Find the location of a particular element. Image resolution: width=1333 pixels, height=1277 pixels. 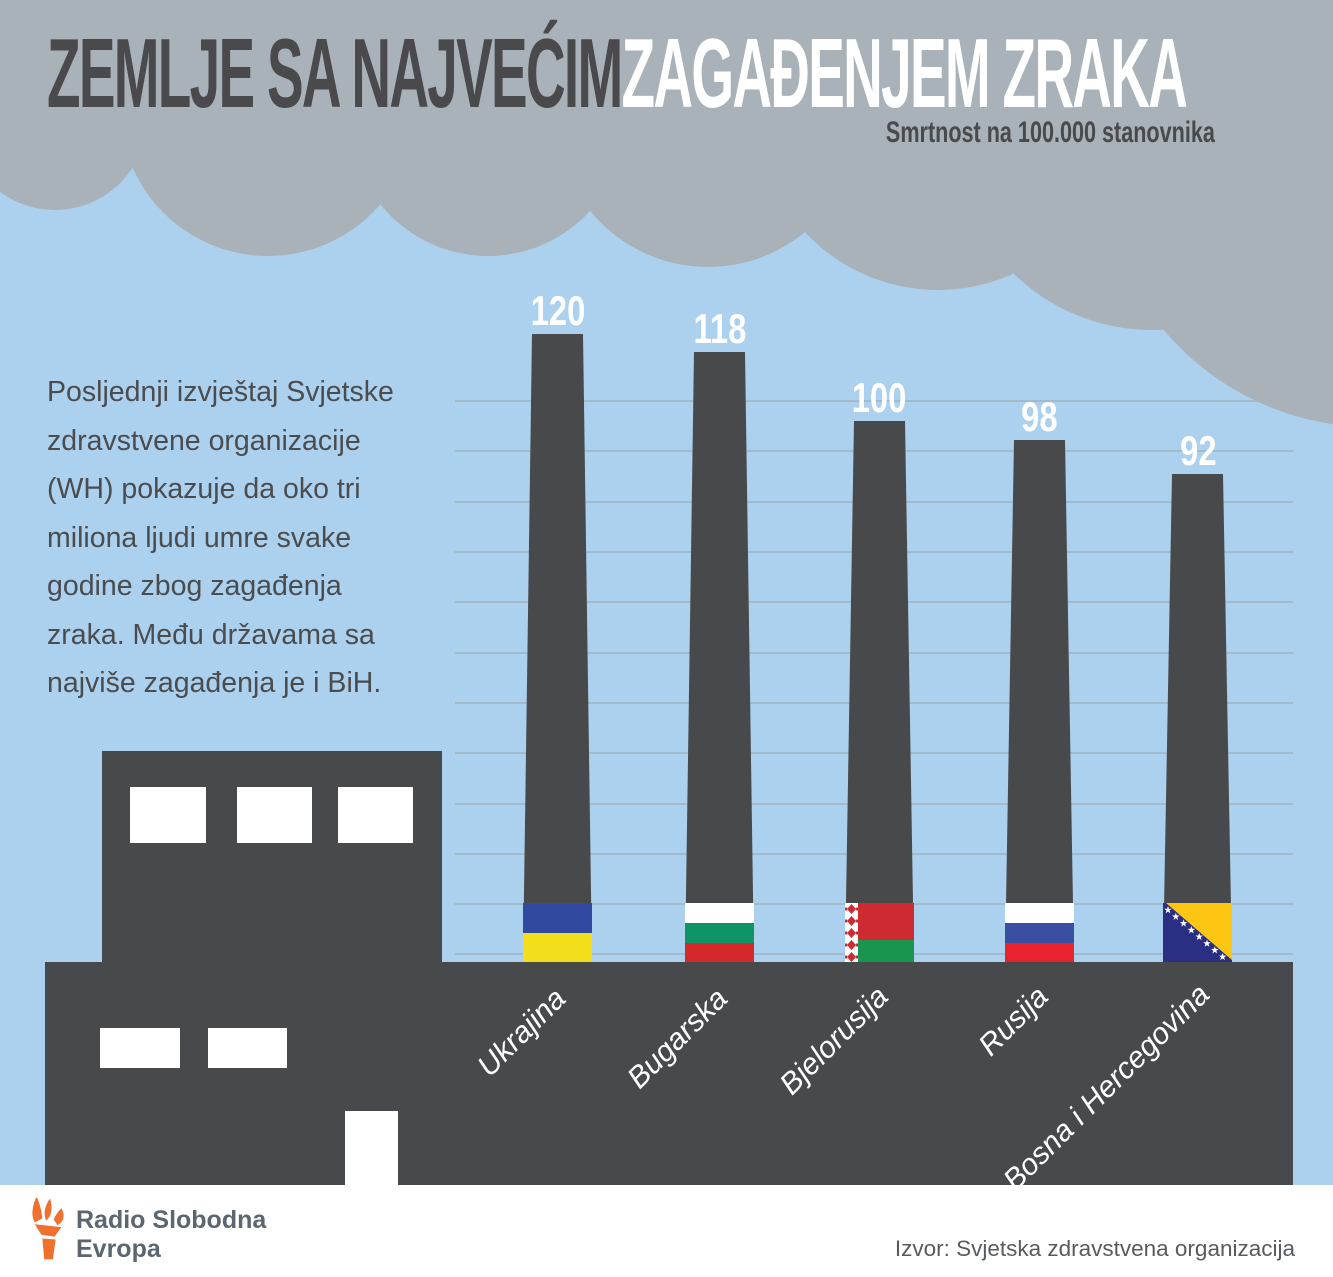

page-title: ZEMLJE SA NAJVEĆIMZAGAĐENJEM ZRAKA is located at coordinates (617, 73).